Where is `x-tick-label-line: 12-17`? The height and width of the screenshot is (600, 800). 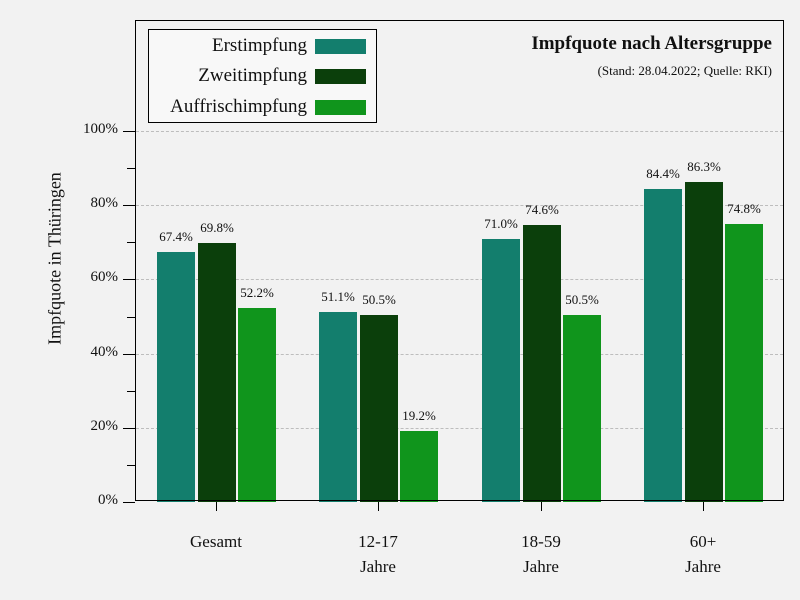 x-tick-label-line: 12-17 is located at coordinates (378, 541).